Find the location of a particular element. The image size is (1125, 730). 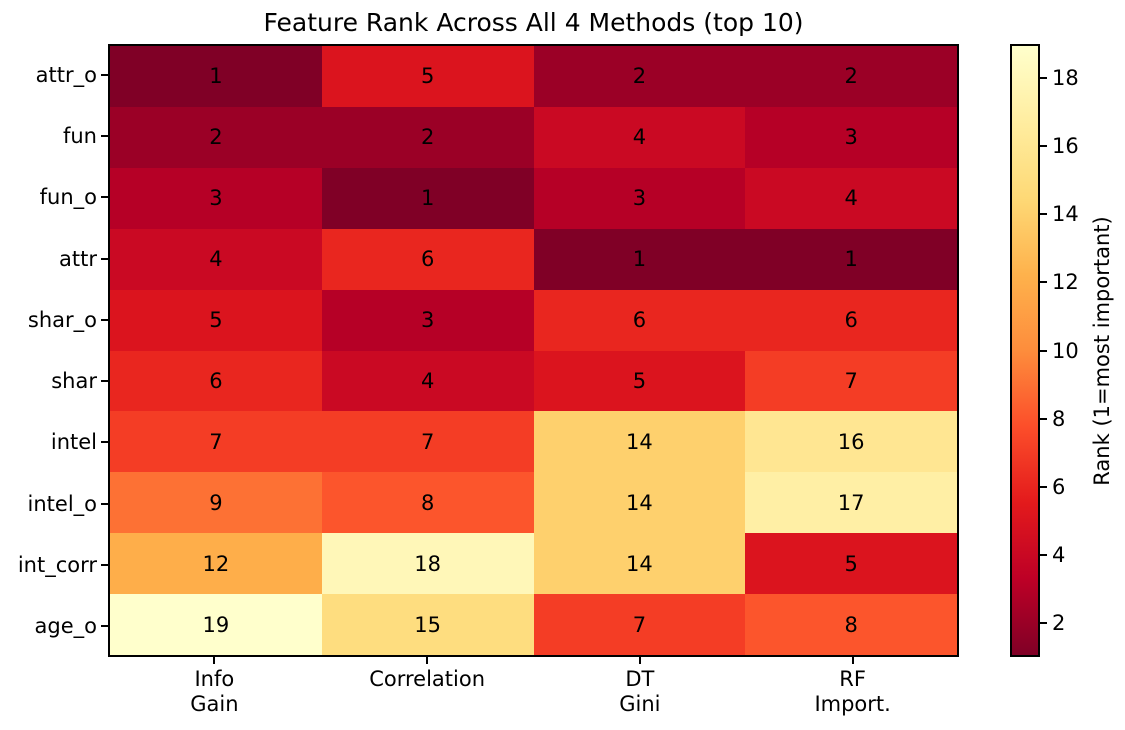

colorbar-tick-label: 6 is located at coordinates (1059, 486).